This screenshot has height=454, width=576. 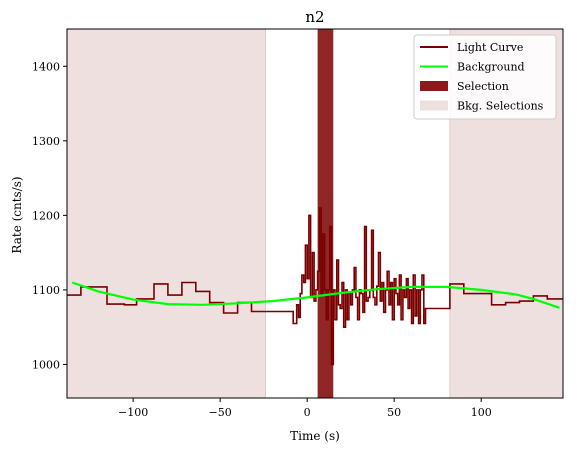 I want to click on x-tick-label: 0, so click(x=307, y=412).